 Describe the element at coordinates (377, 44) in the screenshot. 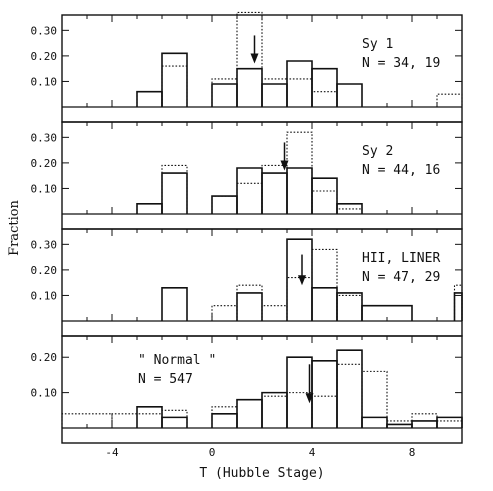

I see `panel-label-name: Sy 1` at that location.